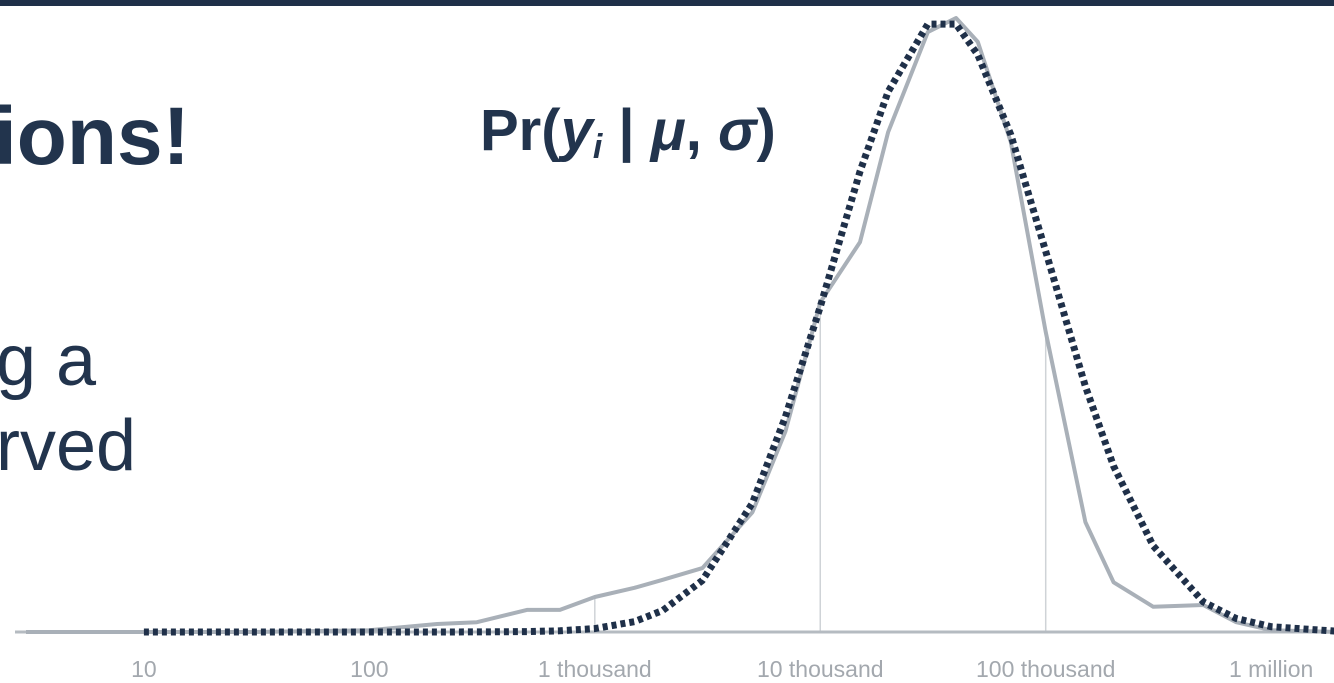  What do you see at coordinates (144, 669) in the screenshot?
I see `x-tick-label: 10` at bounding box center [144, 669].